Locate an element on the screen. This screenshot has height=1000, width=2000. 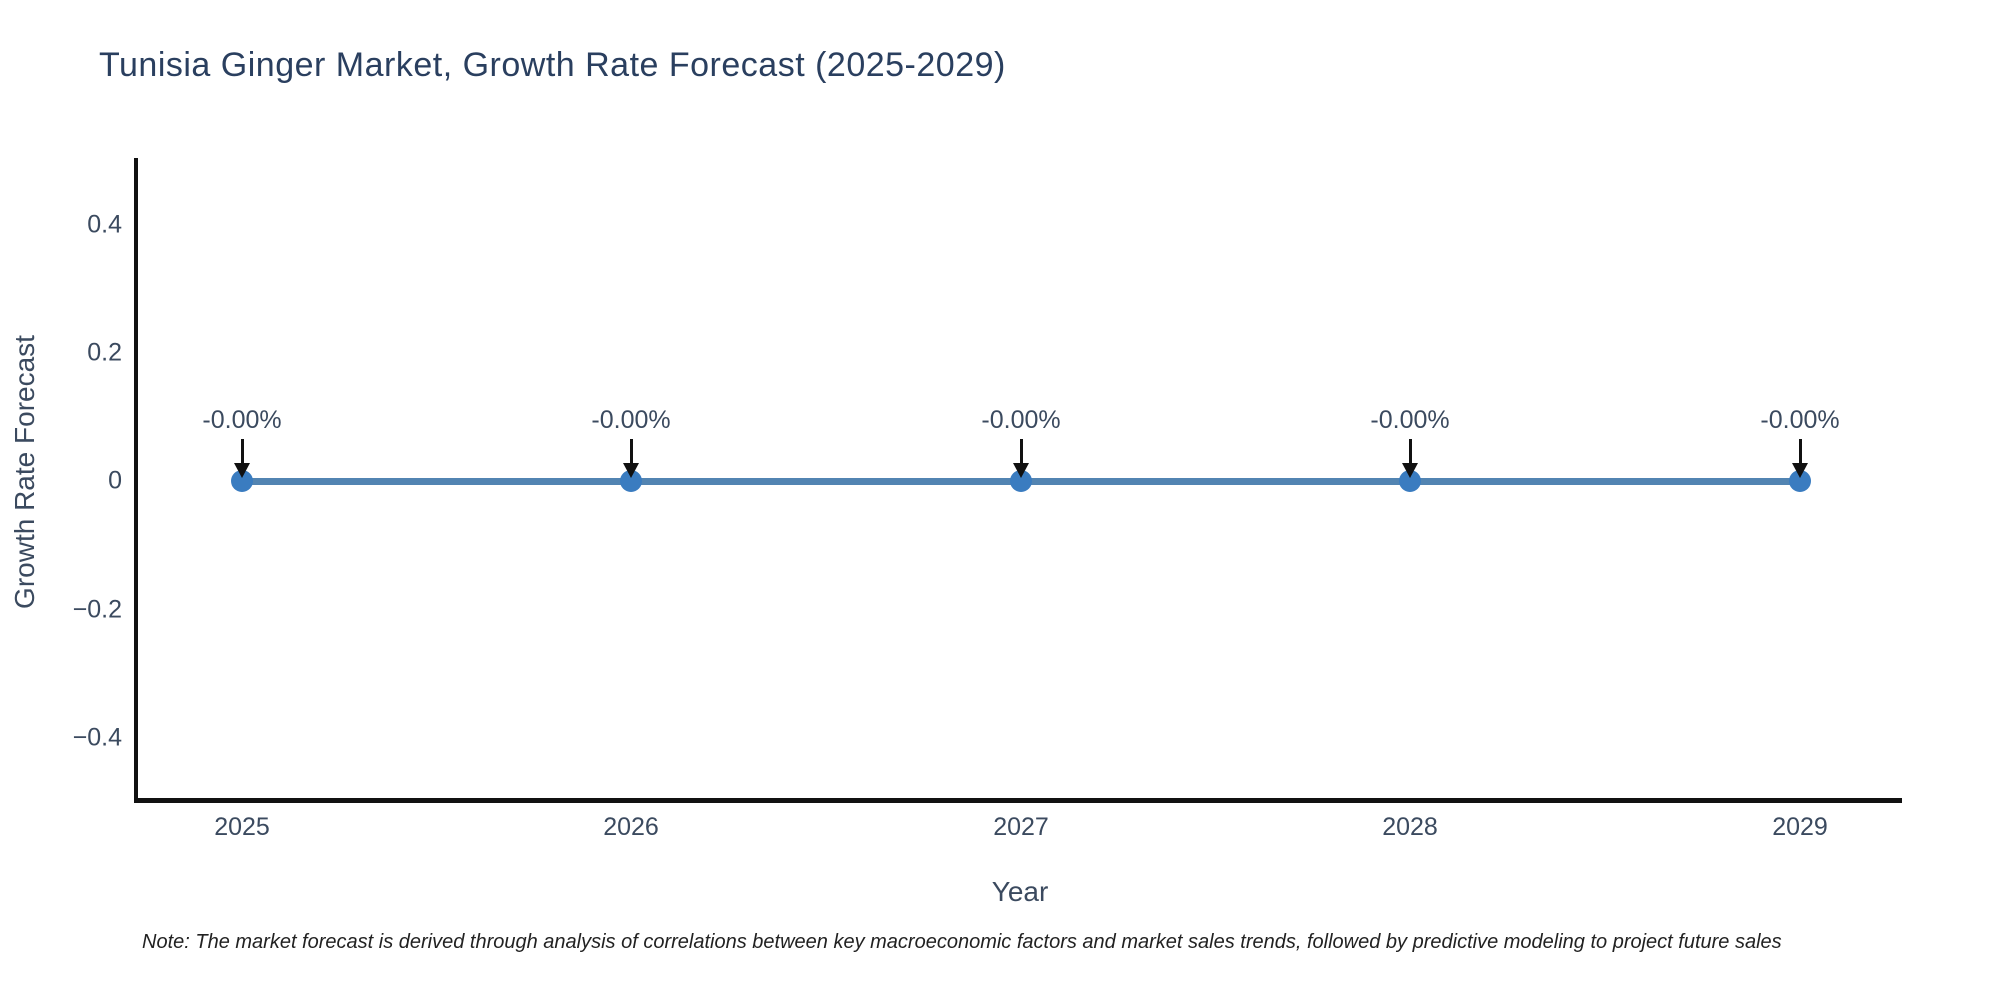
x-tick-label: 2026 is located at coordinates (631, 827).